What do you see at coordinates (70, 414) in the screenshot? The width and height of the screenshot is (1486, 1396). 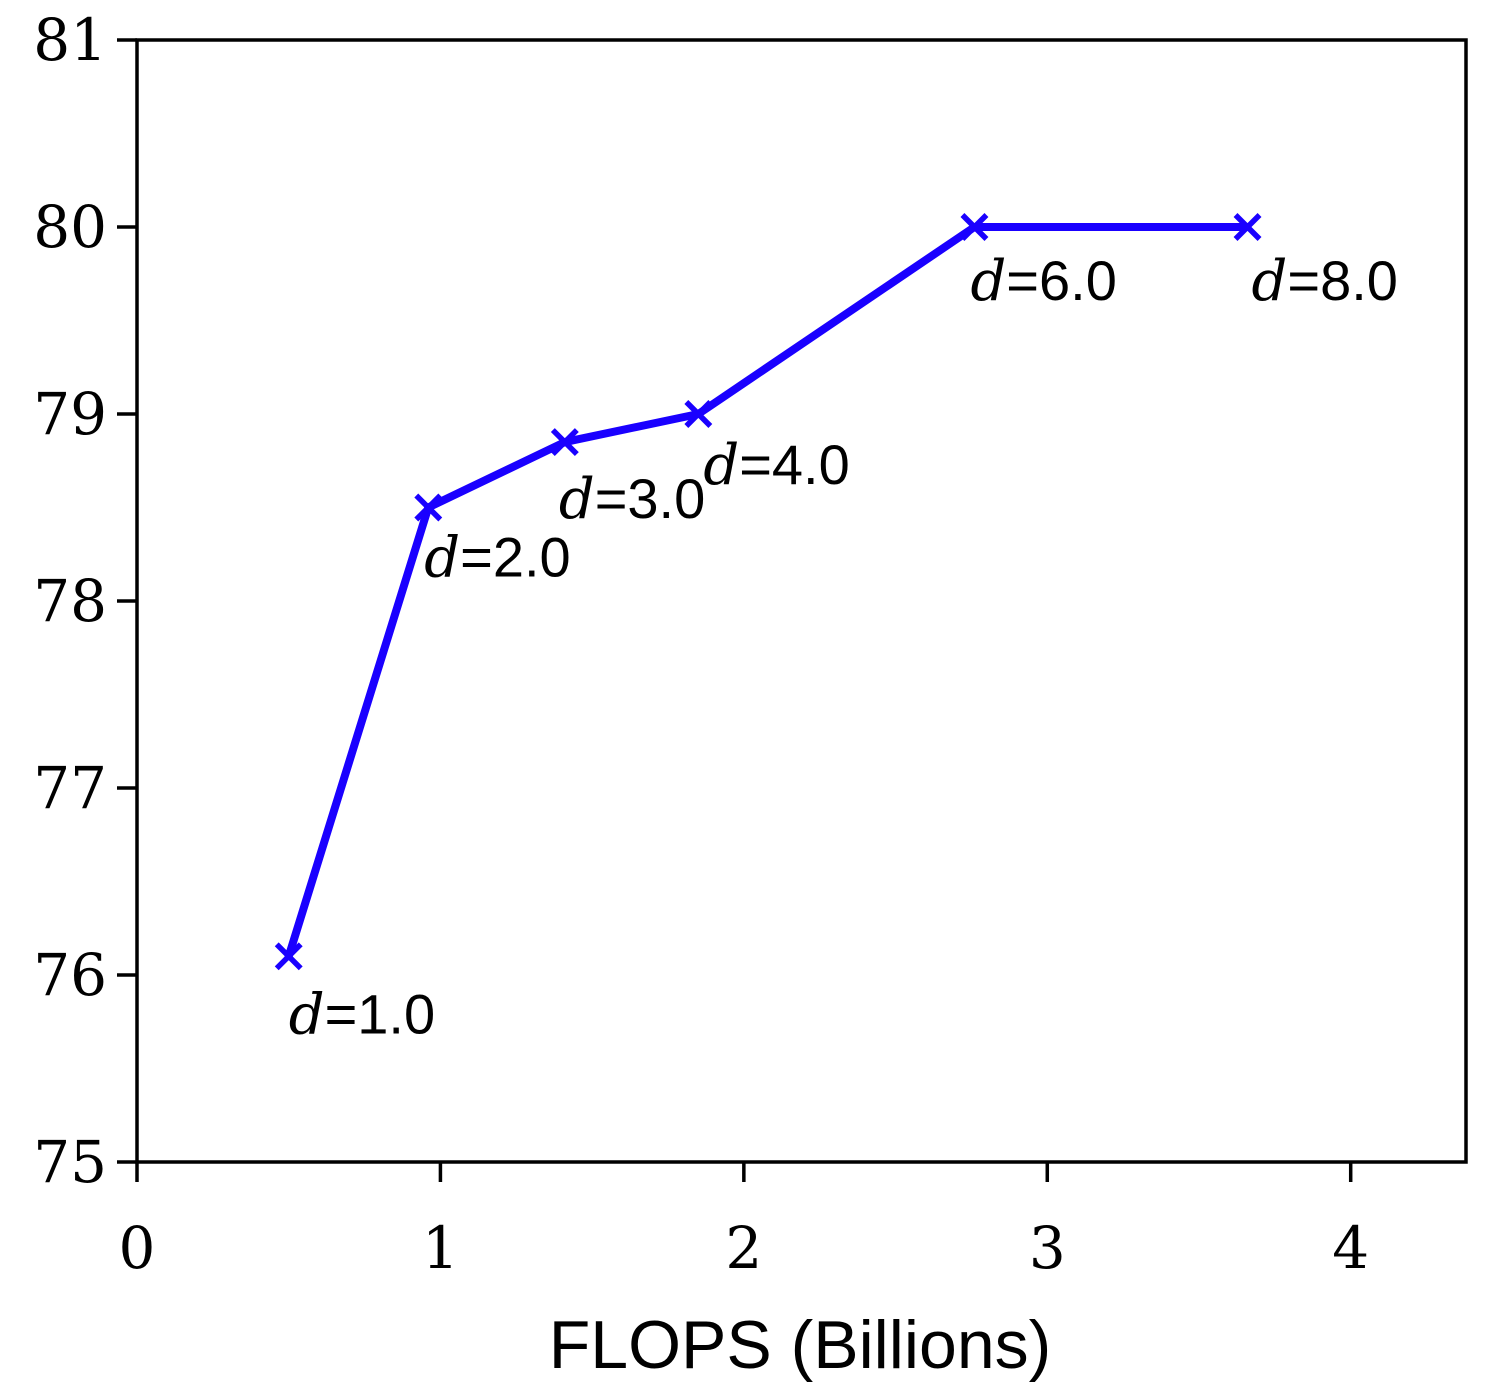 I see `y-tick-label: 79` at bounding box center [70, 414].